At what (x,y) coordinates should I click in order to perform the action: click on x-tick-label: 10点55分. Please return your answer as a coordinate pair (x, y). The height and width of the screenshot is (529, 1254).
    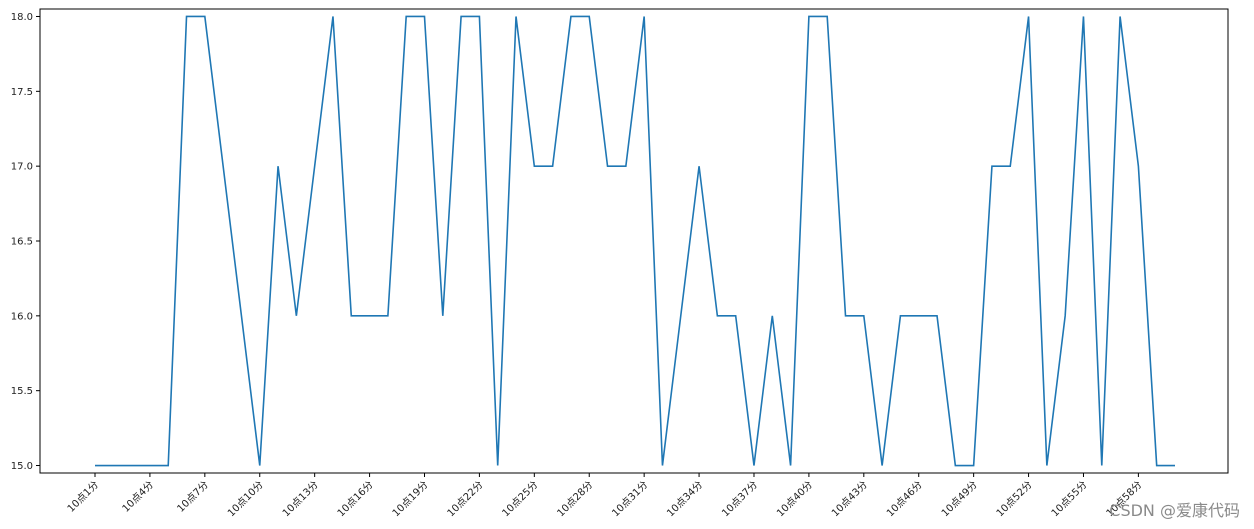
    Looking at the image, I should click on (1069, 499).